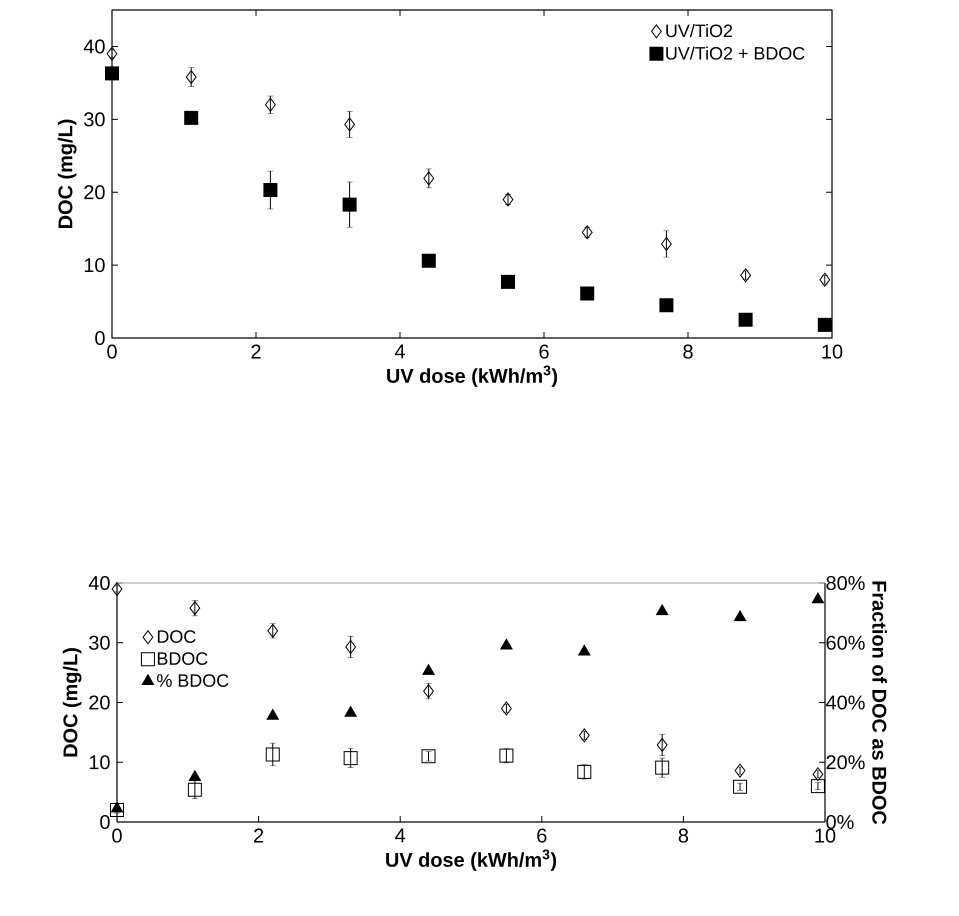  I want to click on legend-label: UV/TiO2 + BDOC, so click(735, 53).